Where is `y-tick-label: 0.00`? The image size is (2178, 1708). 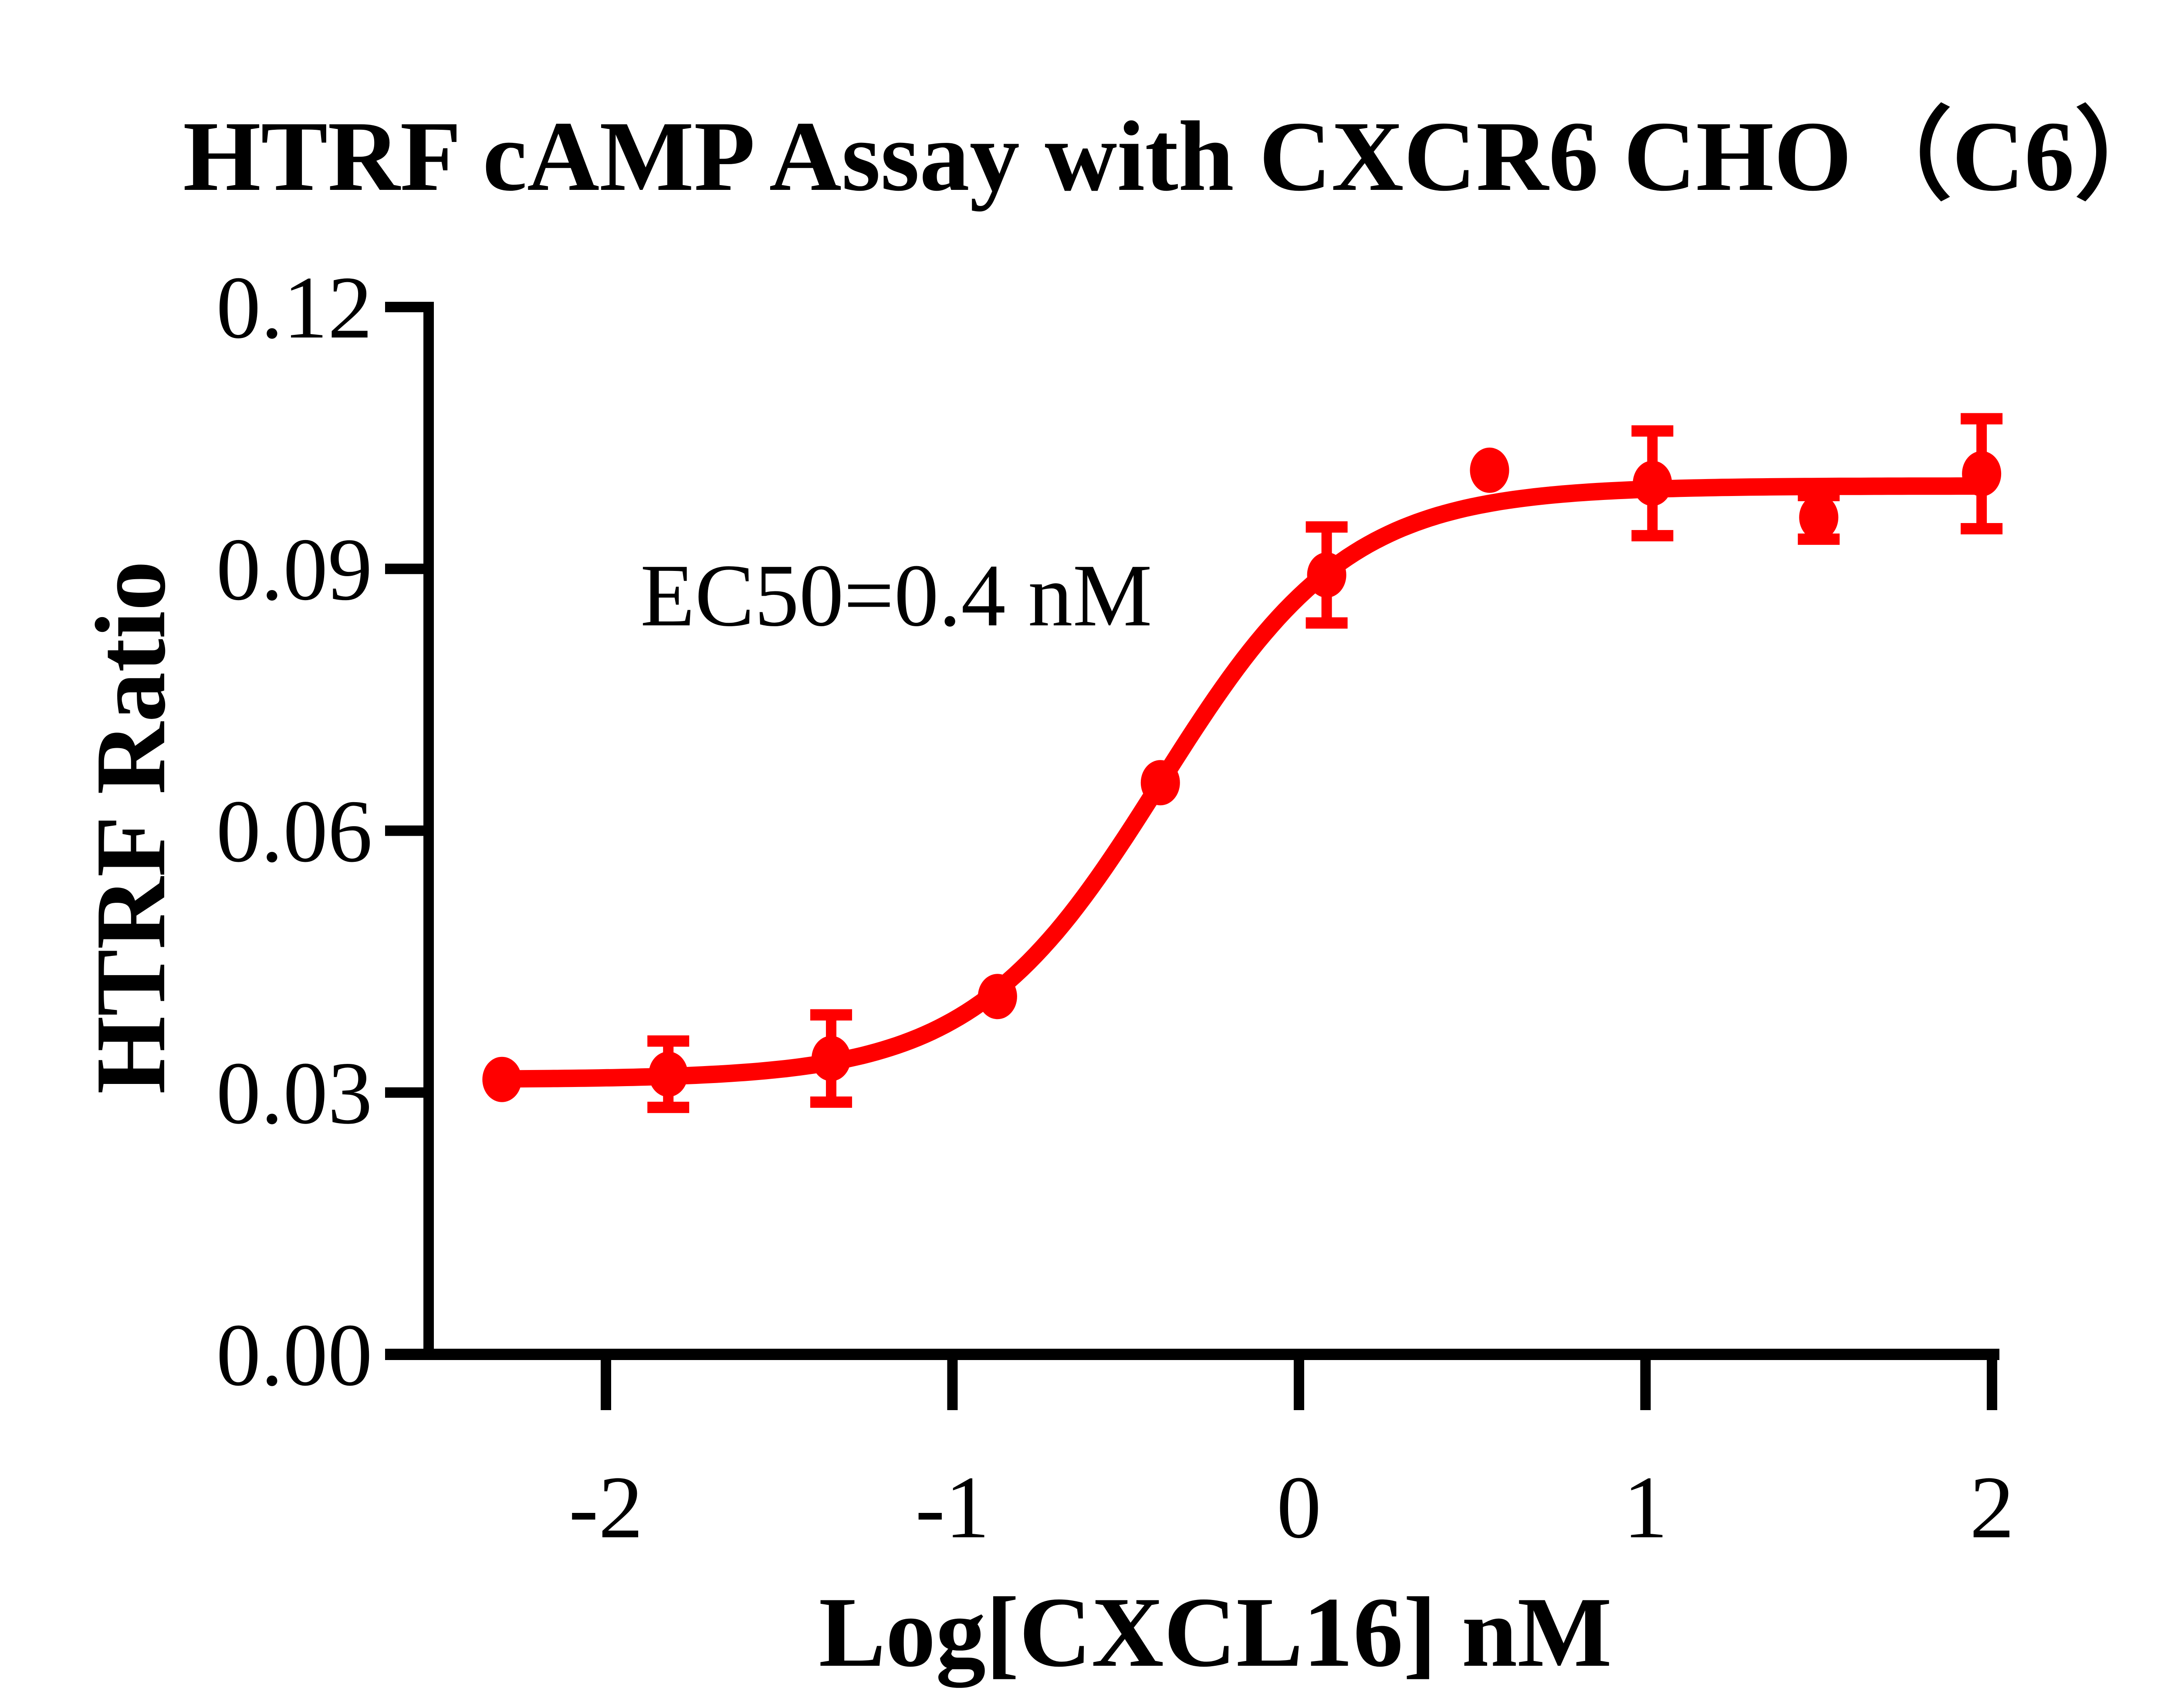 y-tick-label: 0.00 is located at coordinates (294, 1355).